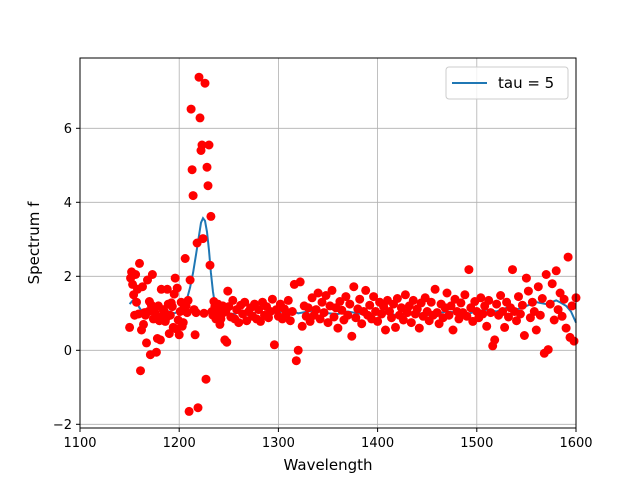  Describe the element at coordinates (68, 203) in the screenshot. I see `y-tick-label: 4` at that location.